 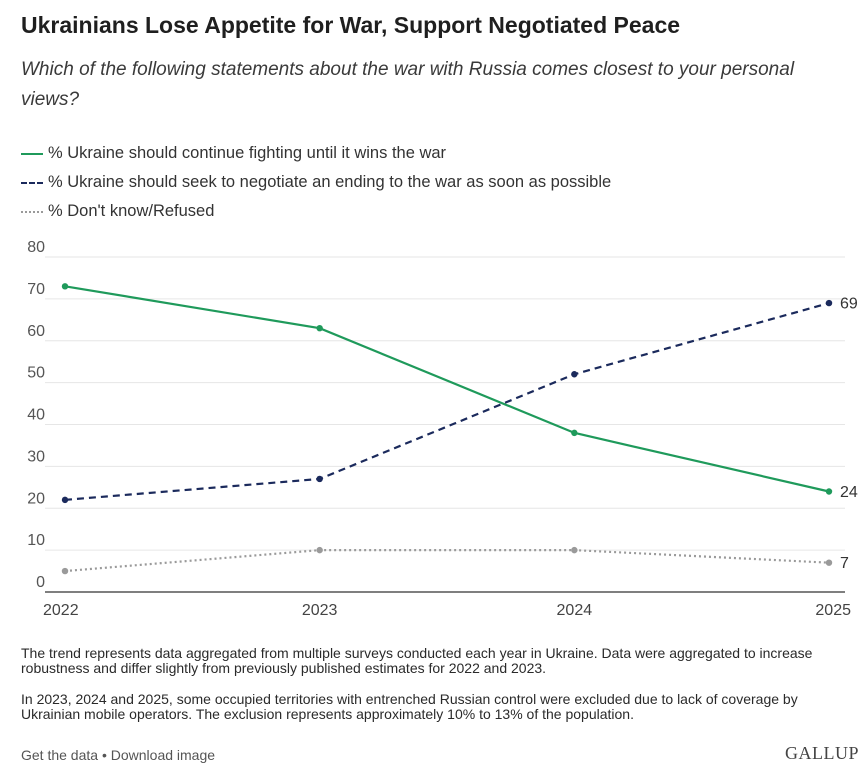 What do you see at coordinates (849, 304) in the screenshot?
I see `end-label-negotiate: 69` at bounding box center [849, 304].